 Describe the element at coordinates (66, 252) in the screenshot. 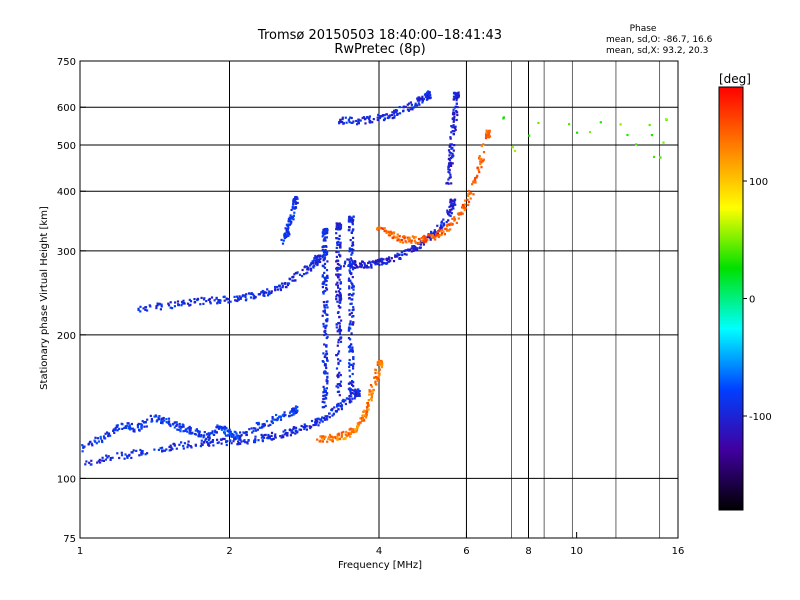

I see `y-tick-label: 300` at that location.